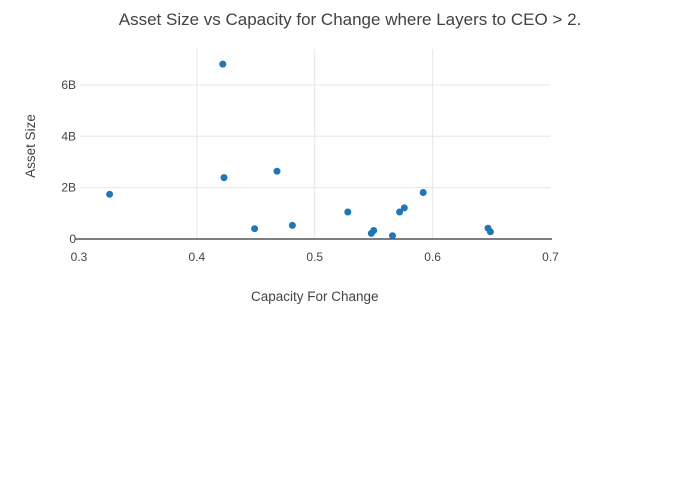 Image resolution: width=700 pixels, height=500 pixels. Describe the element at coordinates (68, 85) in the screenshot. I see `y-tick-label: 6B` at that location.